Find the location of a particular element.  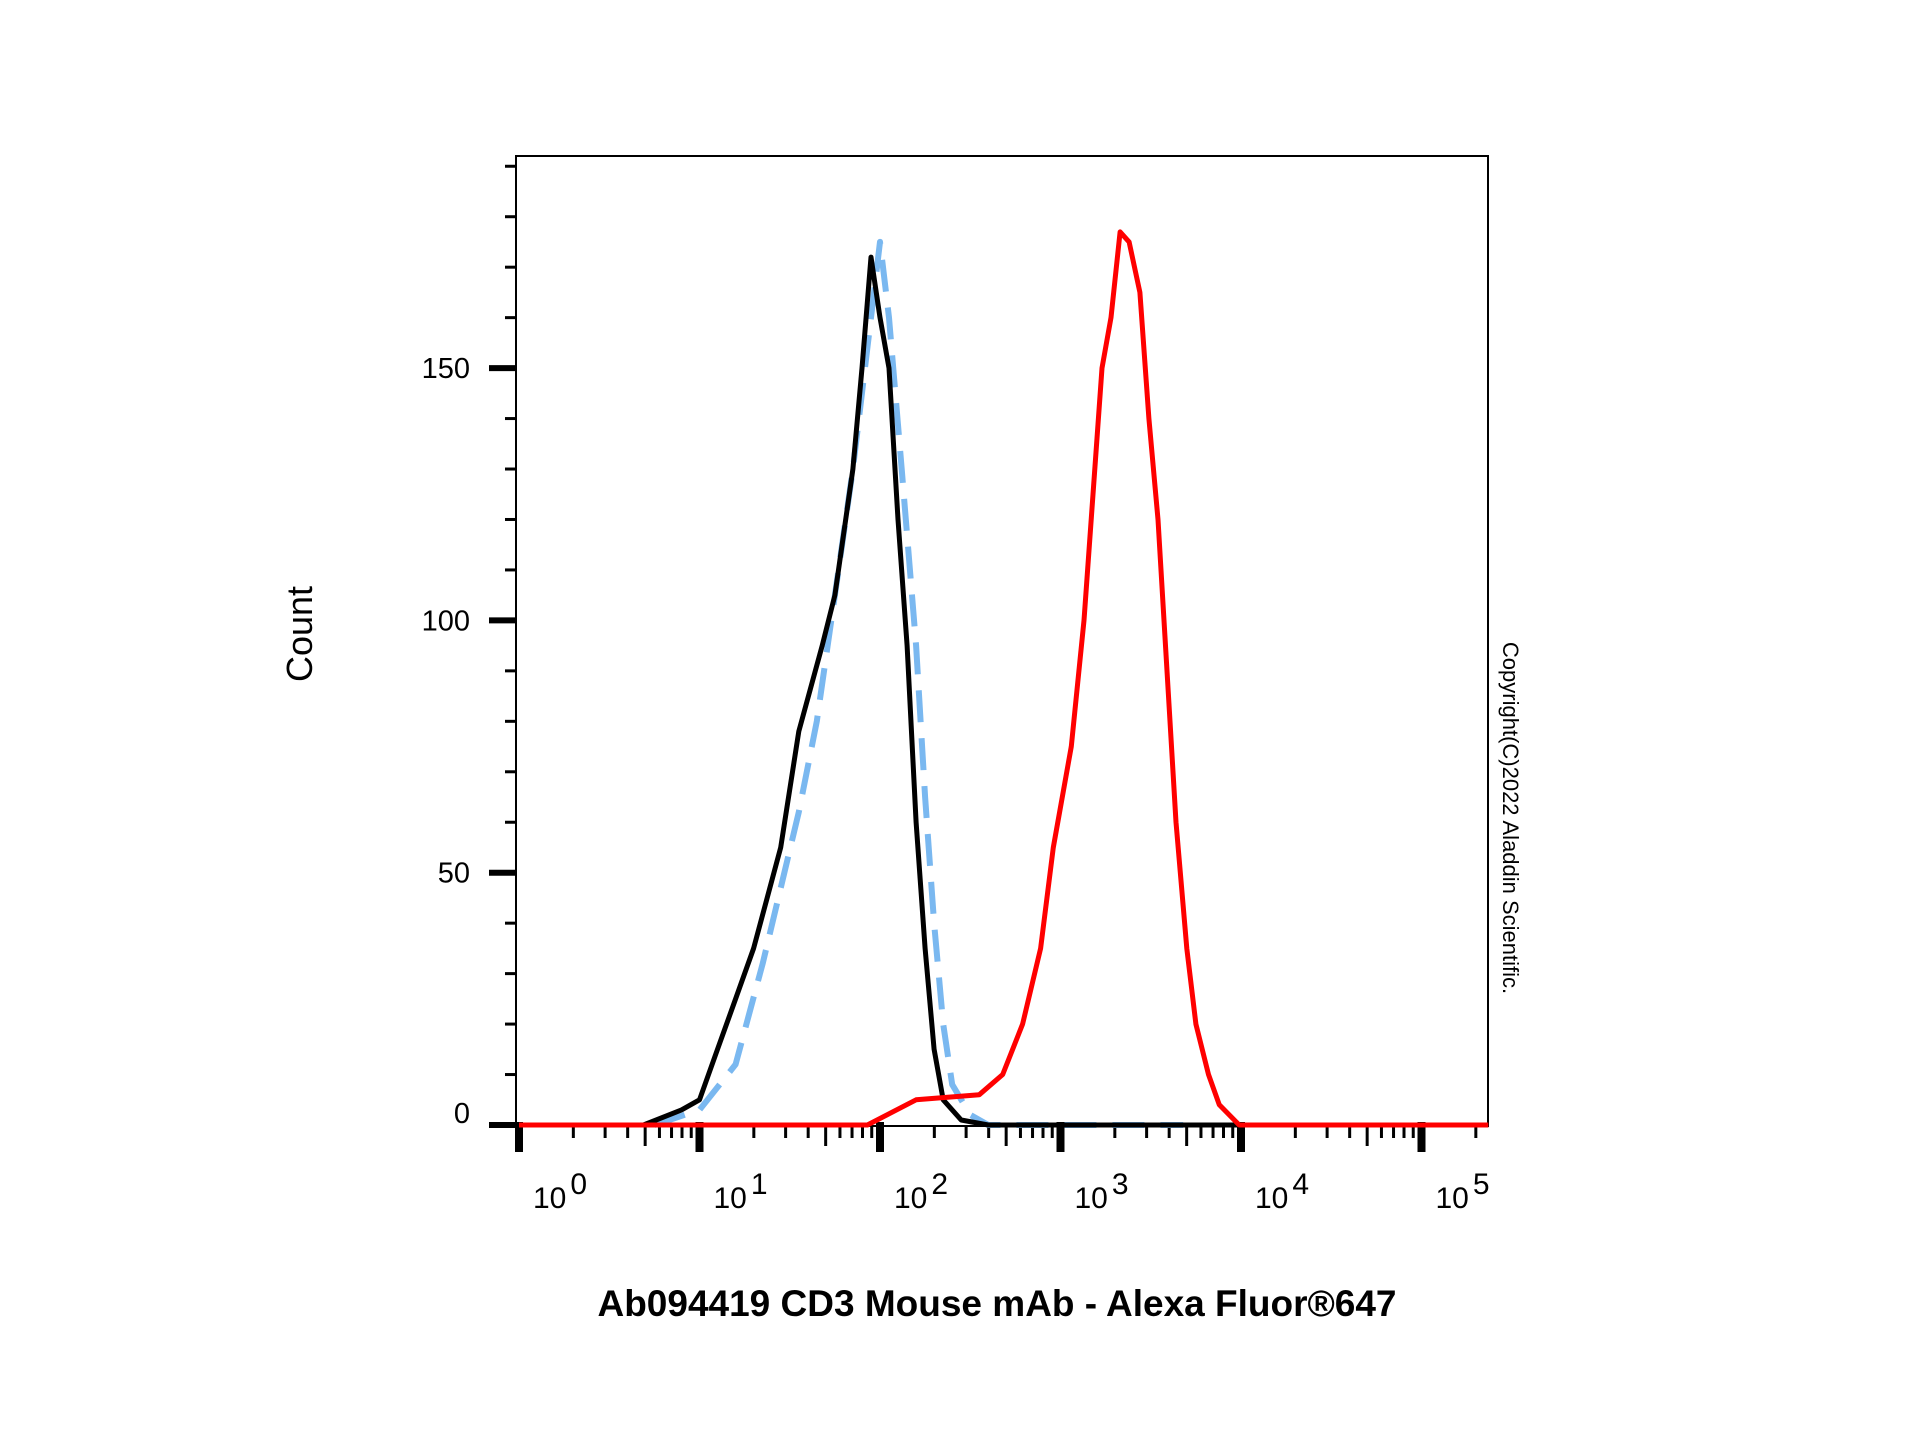

x-tick-exponent: 3 is located at coordinates (1120, 1184).